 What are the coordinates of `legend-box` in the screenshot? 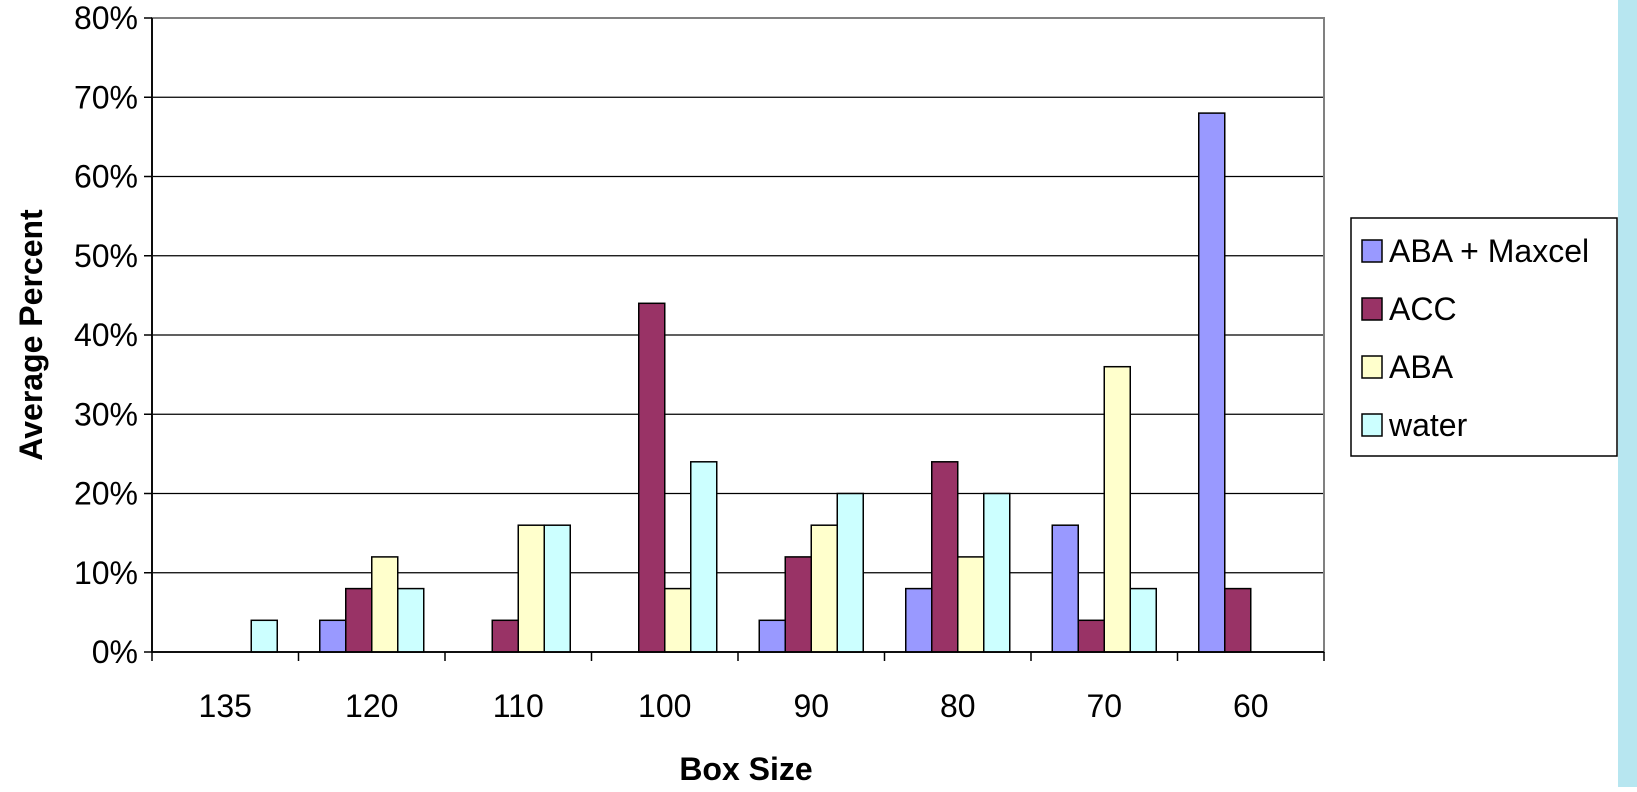 It's located at (1484, 337).